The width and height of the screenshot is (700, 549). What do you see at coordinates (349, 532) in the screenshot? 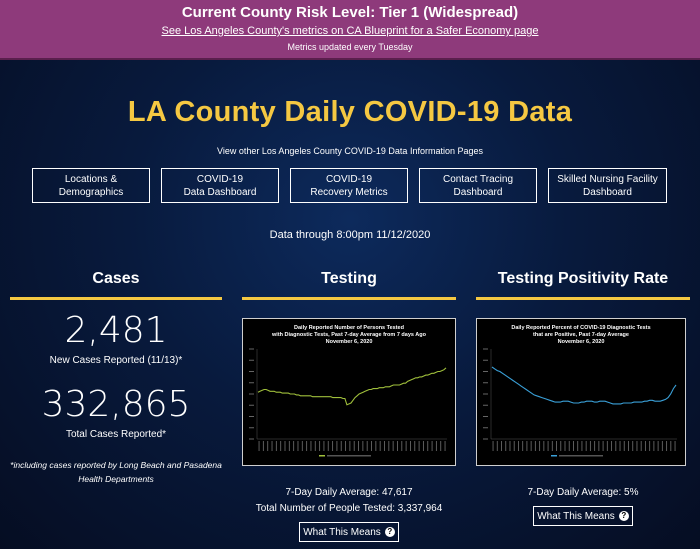
I see `testing-what-this-means-button: What This Means ?` at bounding box center [349, 532].